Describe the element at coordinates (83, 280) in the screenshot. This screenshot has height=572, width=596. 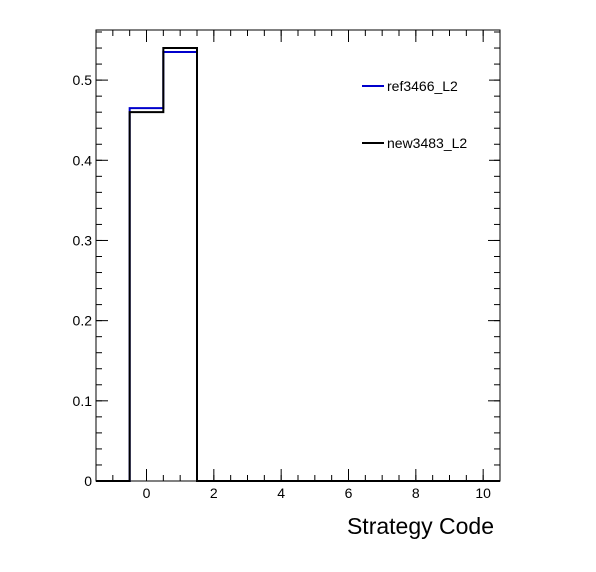
I see `y-tick-labels: 0 0.1 0.2 0.3 0.4 0.5` at that location.